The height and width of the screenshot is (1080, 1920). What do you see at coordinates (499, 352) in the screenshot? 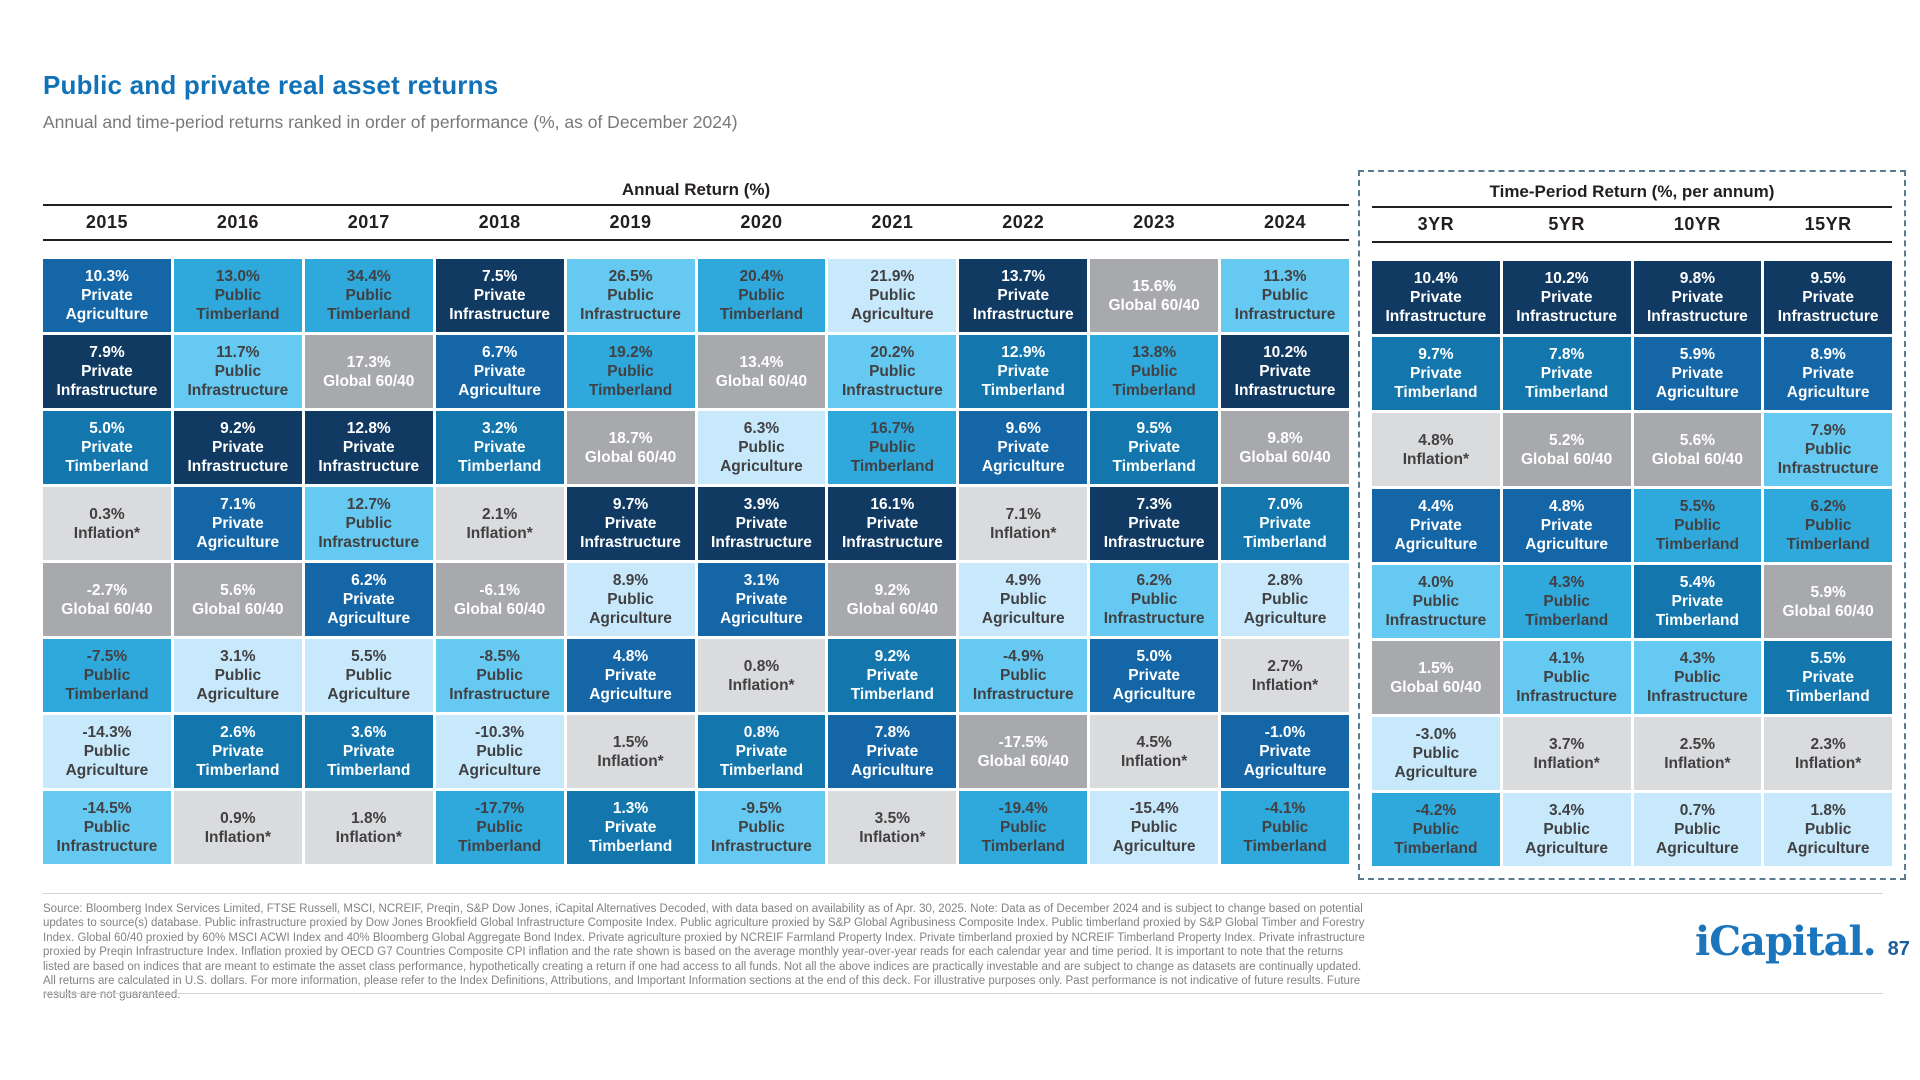
I see `cell-value: 6.7%` at bounding box center [499, 352].